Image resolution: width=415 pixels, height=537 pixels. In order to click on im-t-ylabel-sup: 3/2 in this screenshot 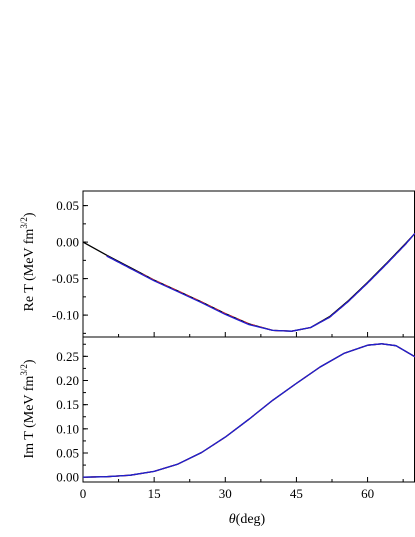, I will do `click(24, 370)`.